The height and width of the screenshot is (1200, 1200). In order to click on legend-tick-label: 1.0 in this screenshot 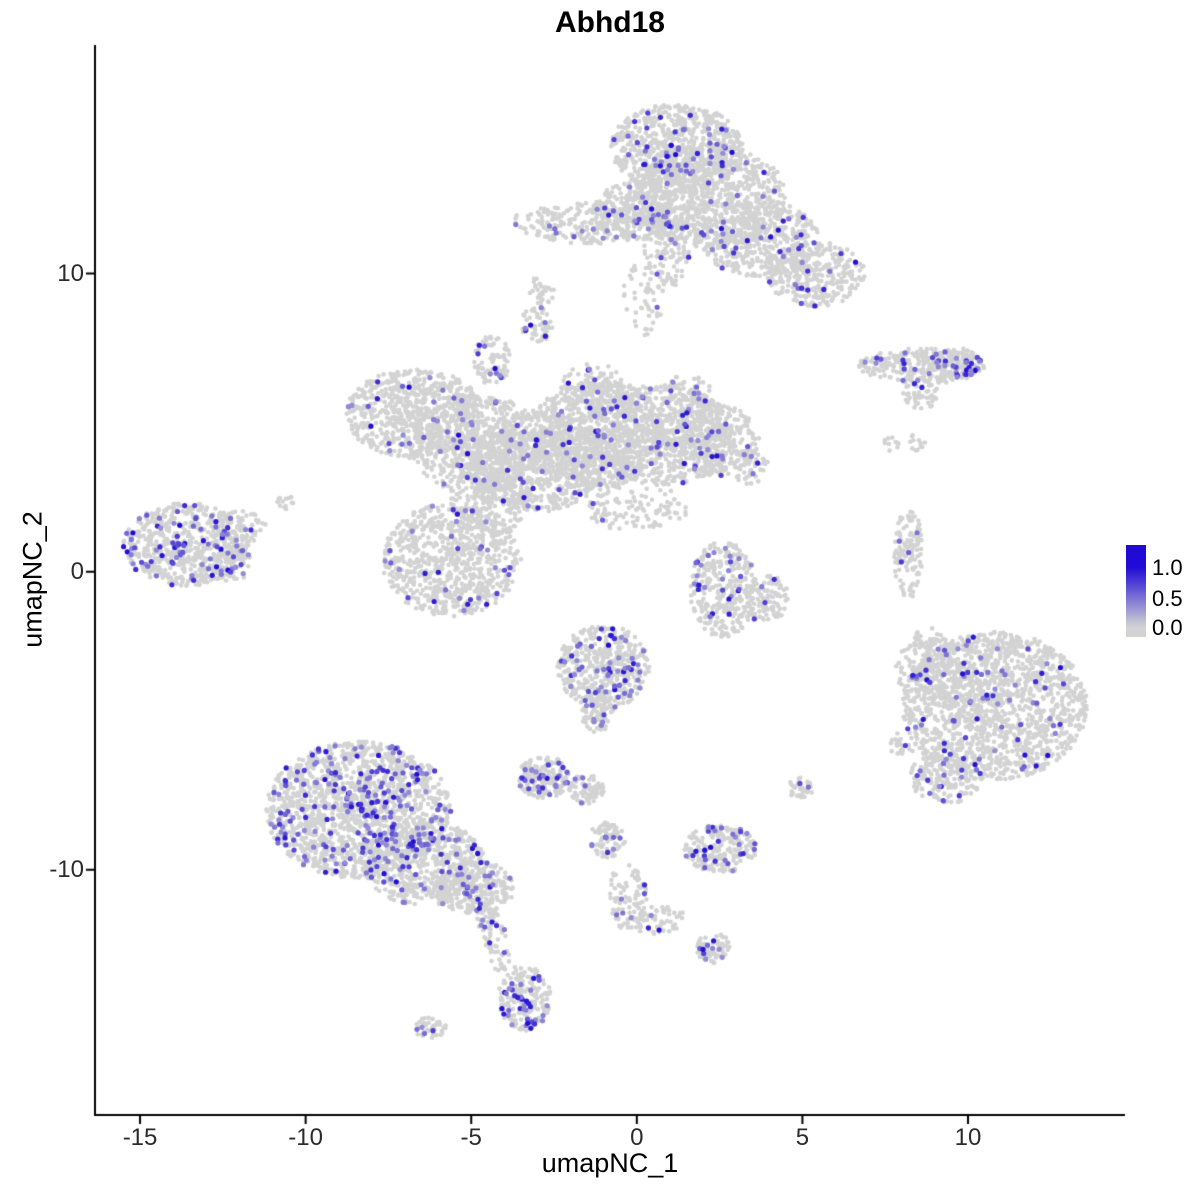, I will do `click(1167, 568)`.